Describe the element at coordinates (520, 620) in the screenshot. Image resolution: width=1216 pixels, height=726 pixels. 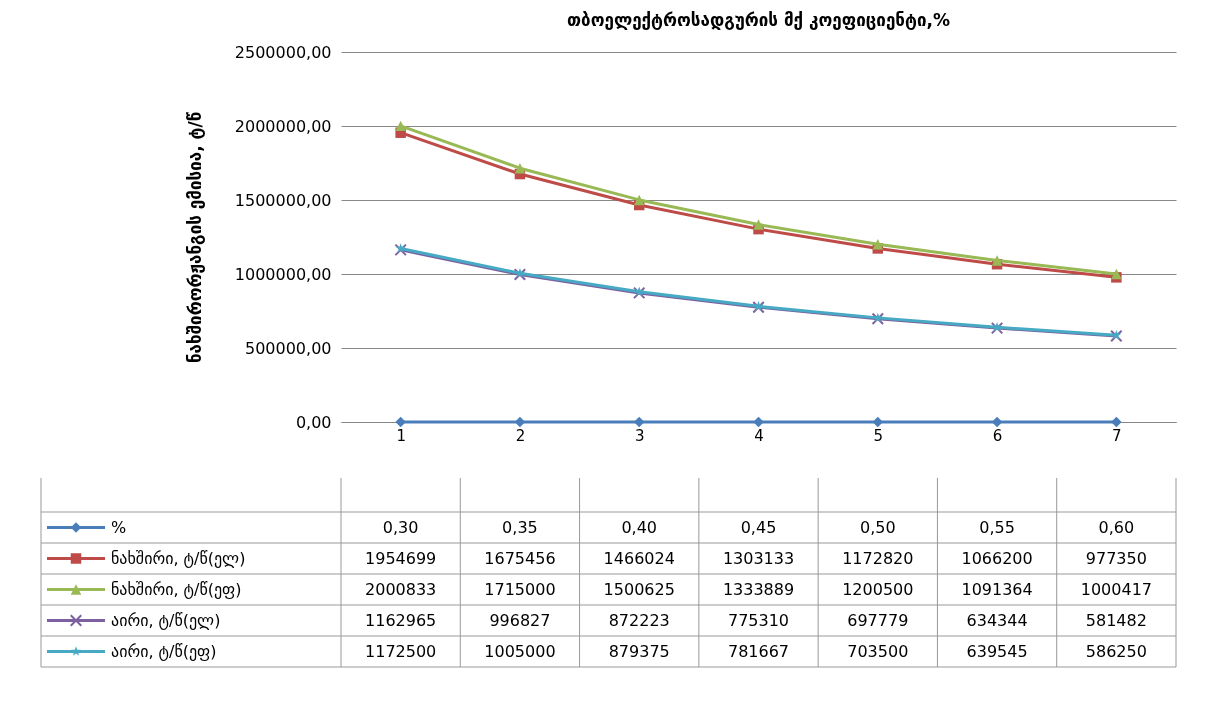
I see `data-label: 996827` at that location.